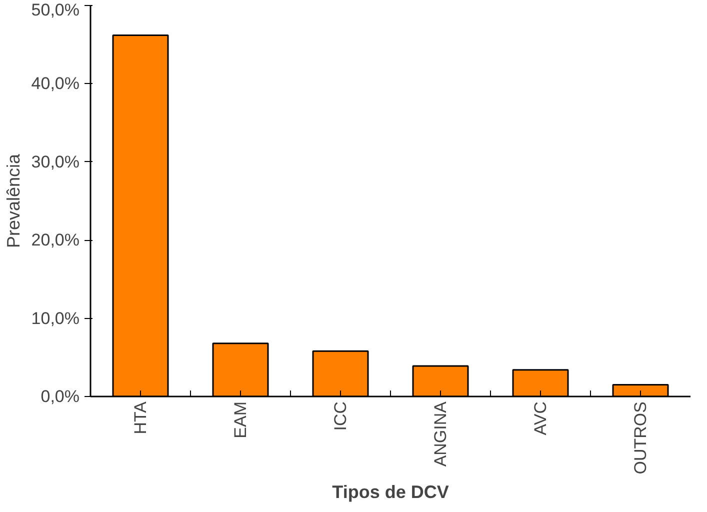 This screenshot has height=512, width=707. Describe the element at coordinates (55, 318) in the screenshot. I see `y-tick-label: 10,0%` at that location.